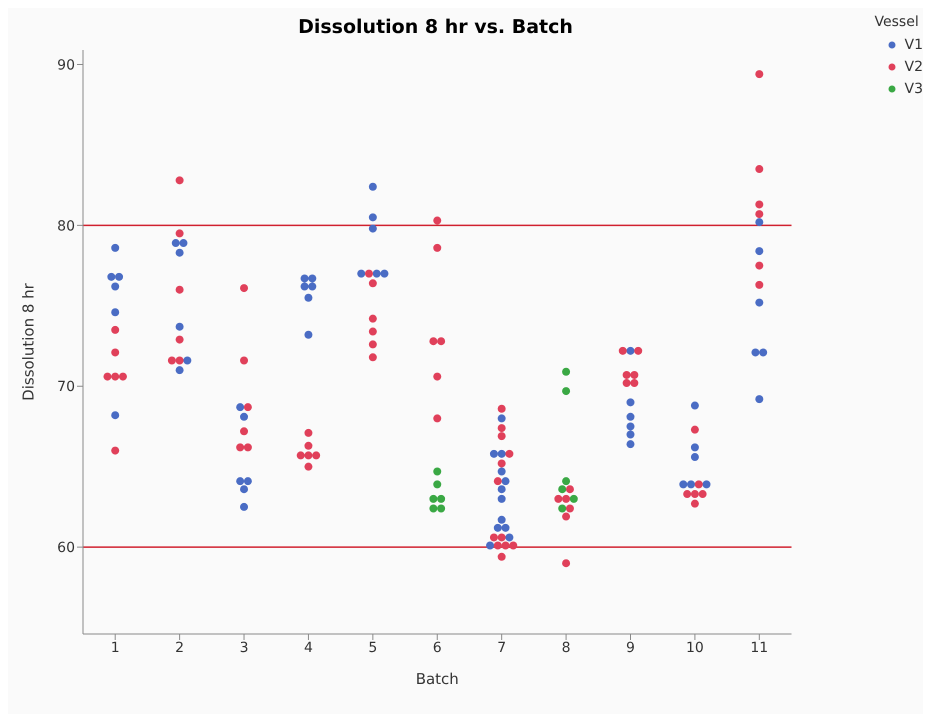 The image size is (933, 722). I want to click on x-tick-label: 8, so click(566, 648).